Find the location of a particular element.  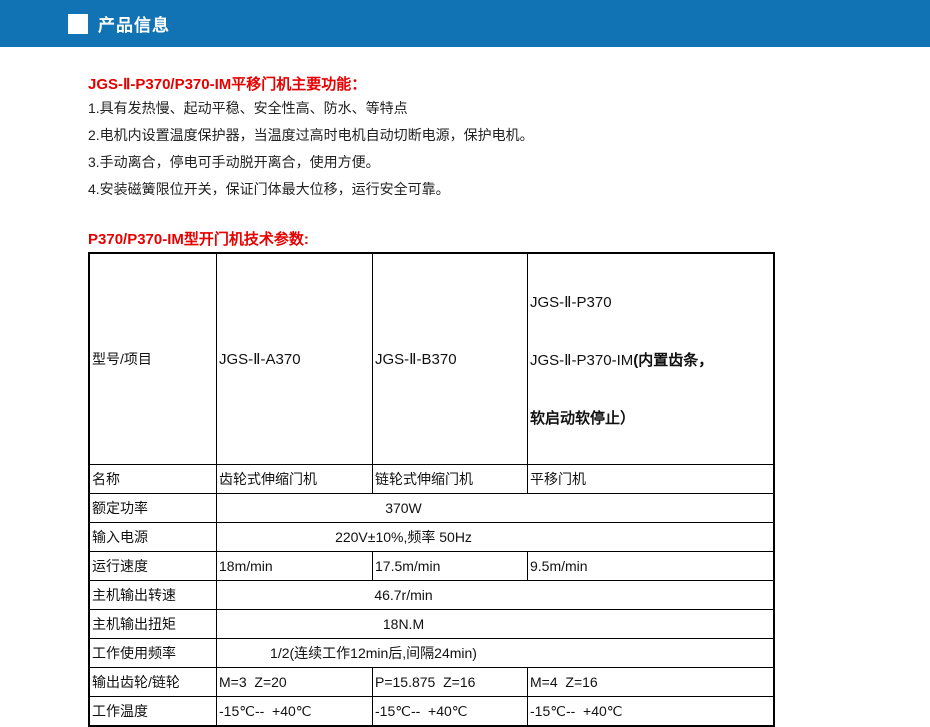

table-row-rated-power: 额定功率 370W is located at coordinates (431, 508).